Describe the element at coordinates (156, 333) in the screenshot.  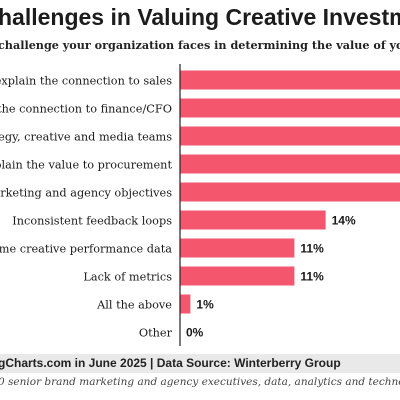
I see `category-label: Other` at that location.